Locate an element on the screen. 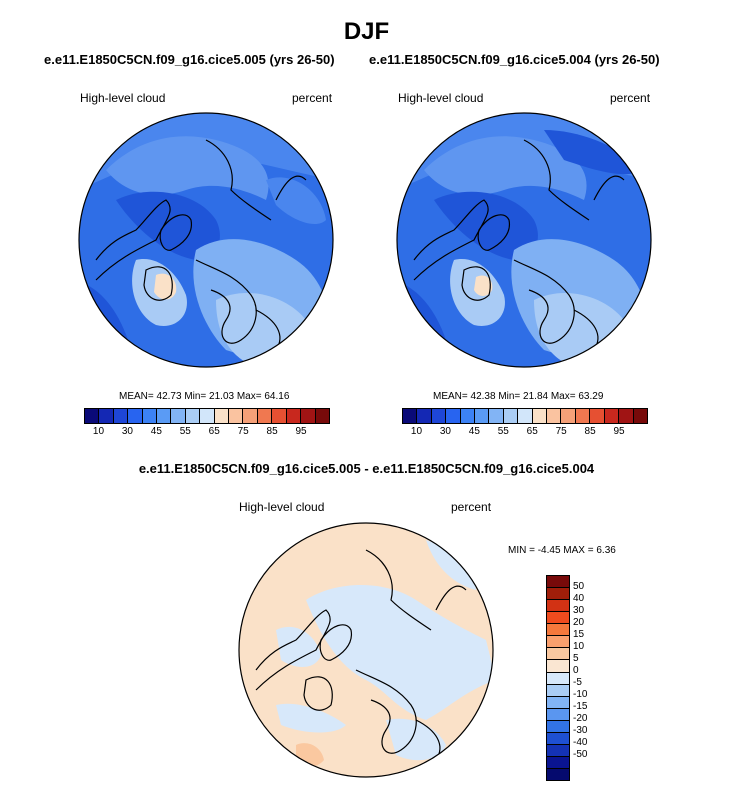 The width and height of the screenshot is (733, 788). left-stats-text: MEAN= 42.73 Min= 21.03 Max= 64.16 is located at coordinates (204, 396).